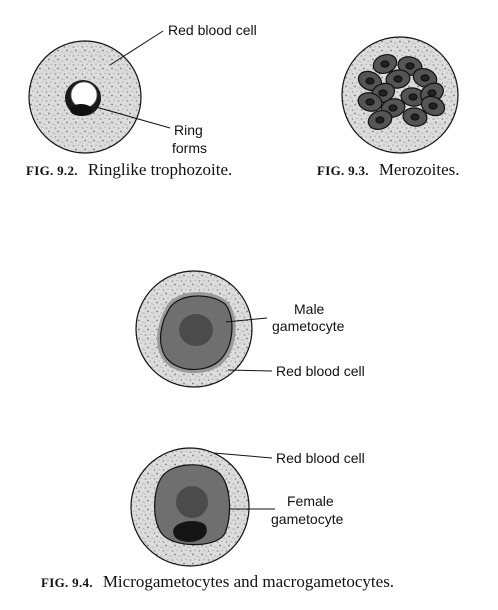  I want to click on caption-number: FIG. 9.4., so click(67, 582).